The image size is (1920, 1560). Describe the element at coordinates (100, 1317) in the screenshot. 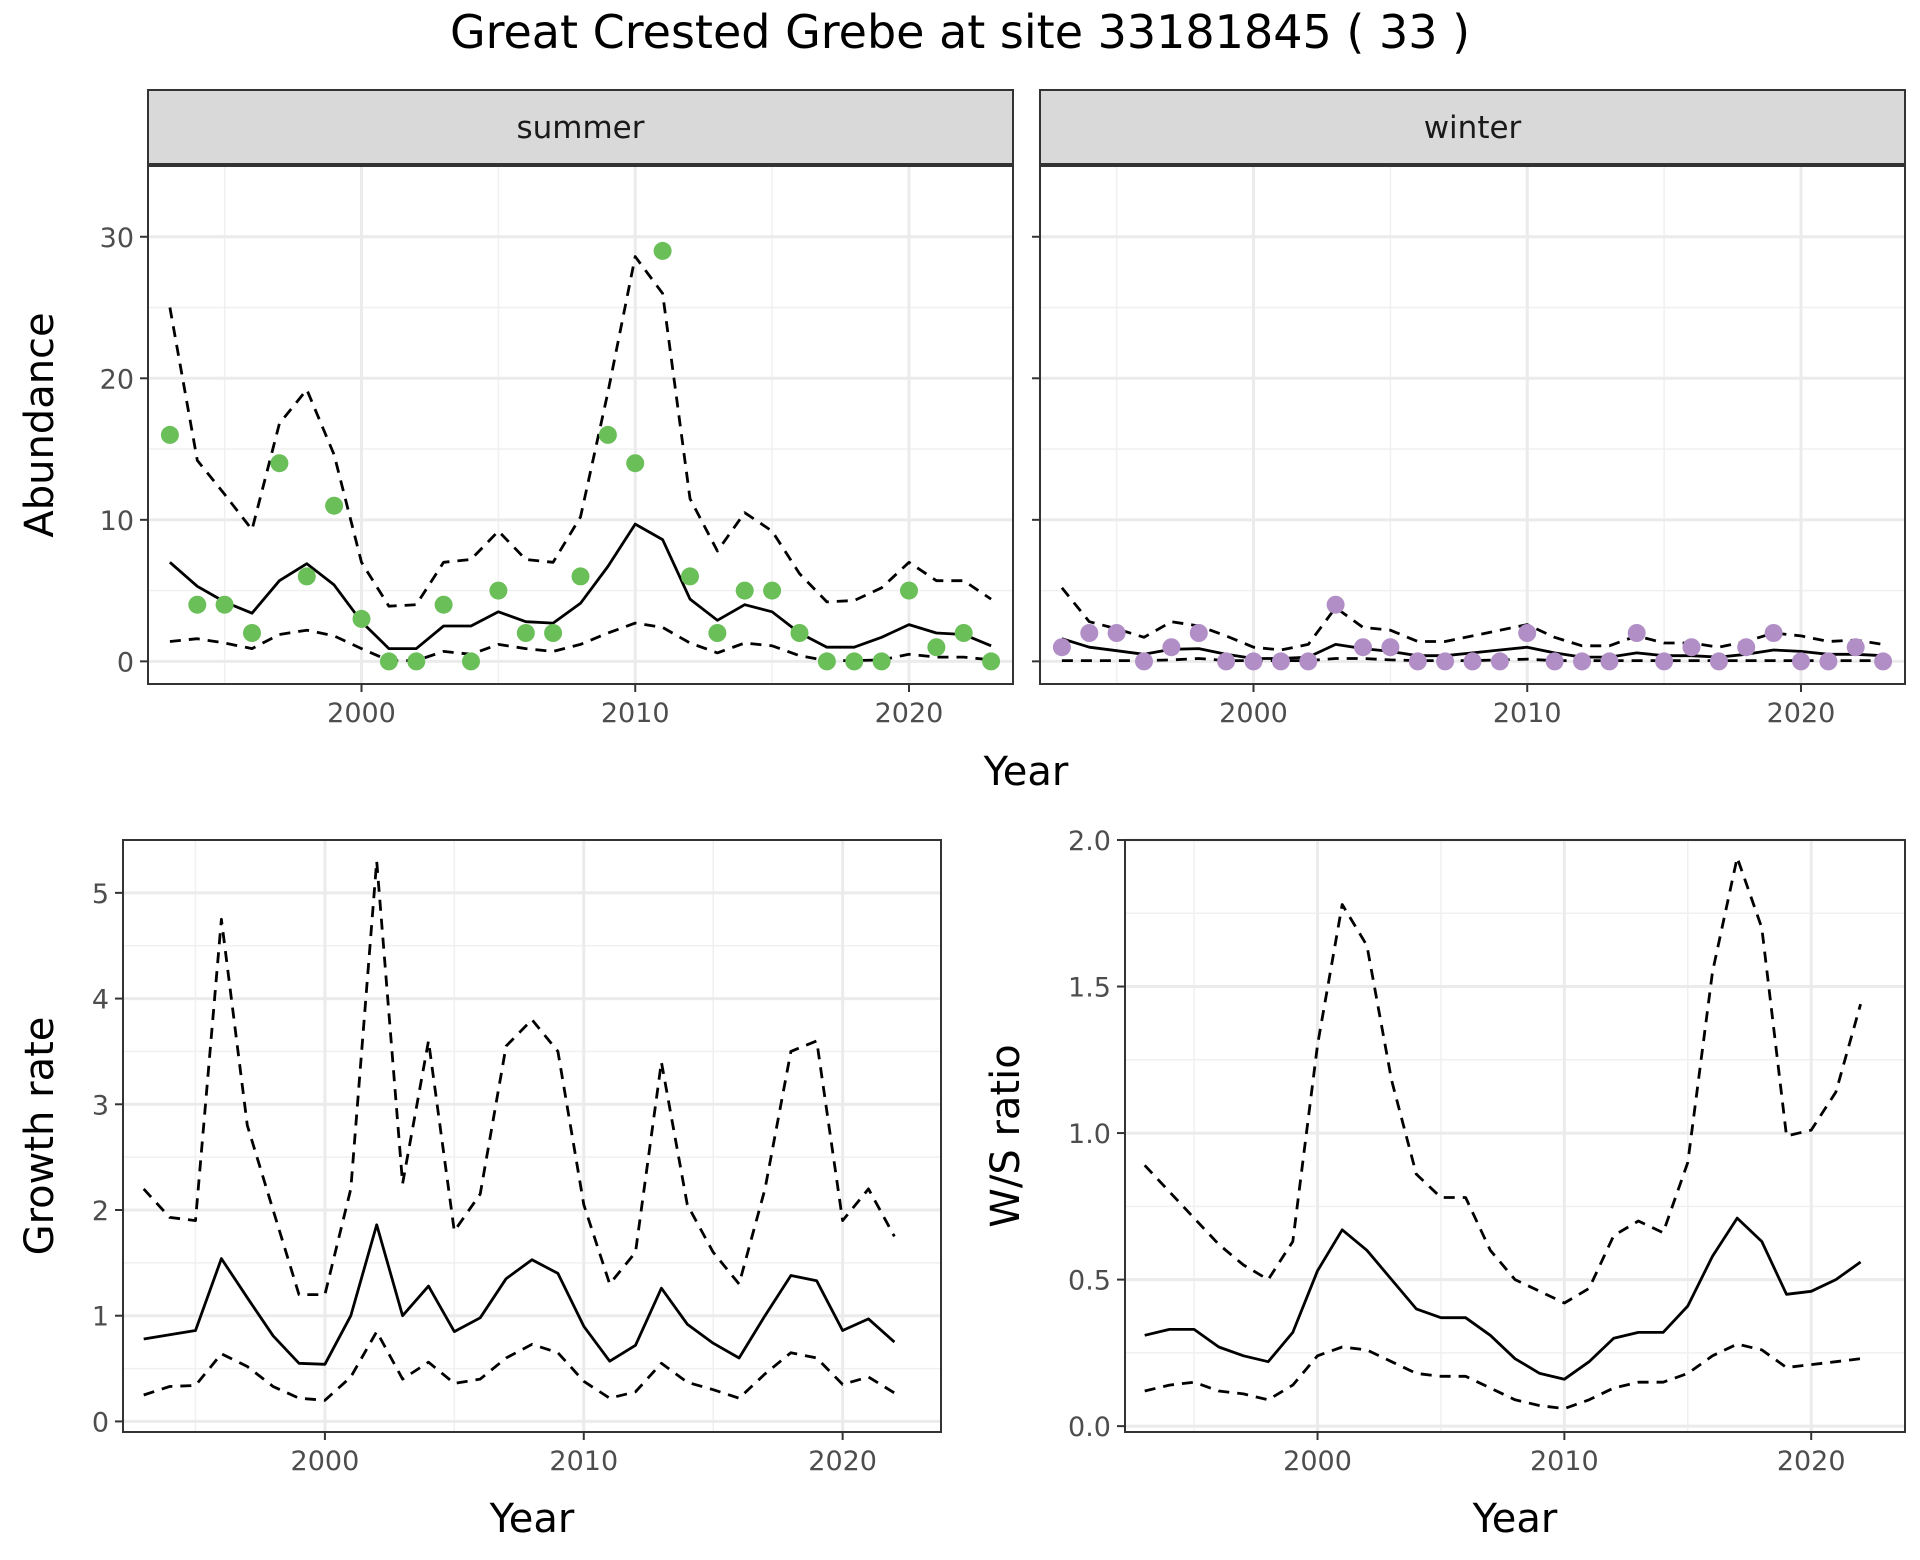

I see `y-tick-label: 1` at that location.